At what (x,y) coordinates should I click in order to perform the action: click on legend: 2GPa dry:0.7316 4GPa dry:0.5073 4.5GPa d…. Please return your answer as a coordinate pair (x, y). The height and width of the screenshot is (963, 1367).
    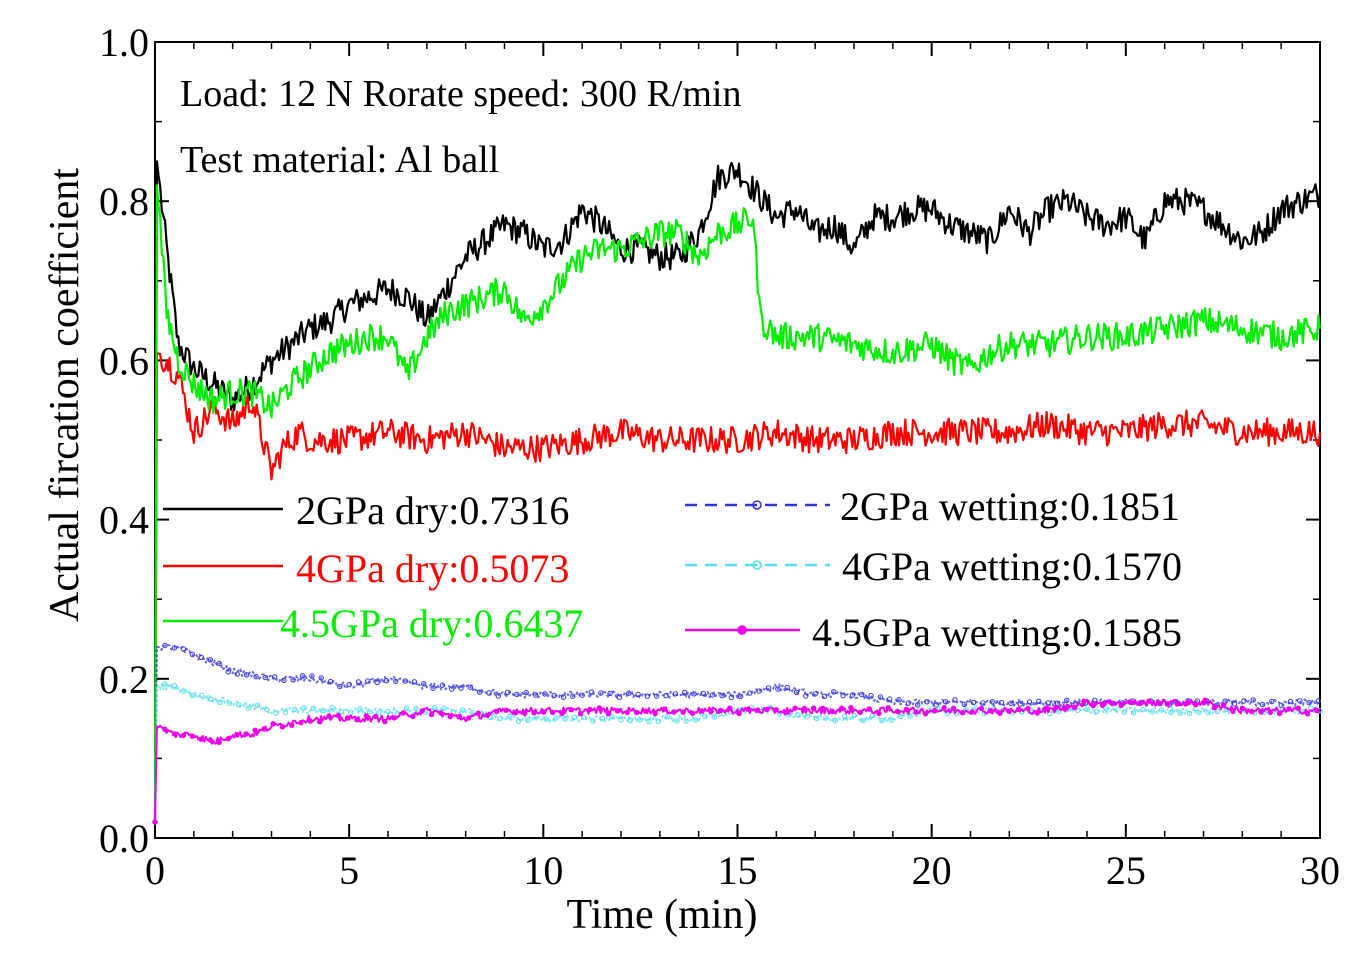
    Looking at the image, I should click on (672, 569).